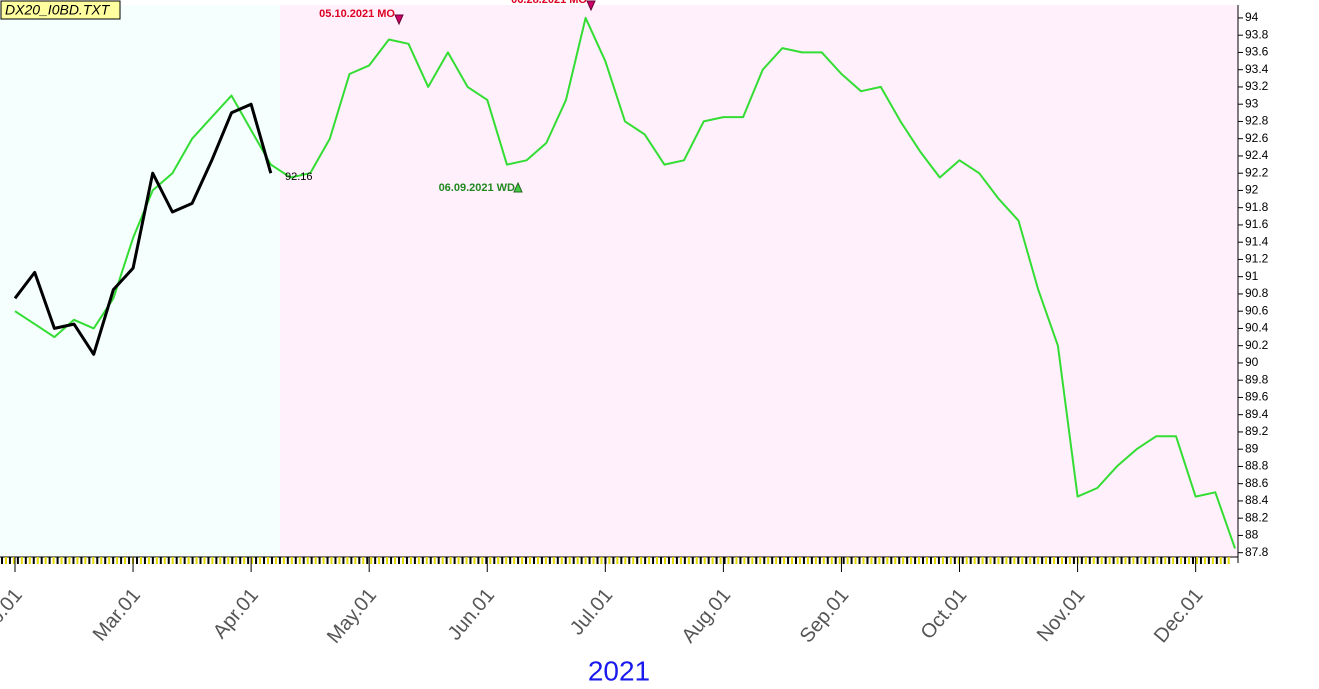 The image size is (1319, 689). What do you see at coordinates (825, 615) in the screenshot?
I see `x-tick-label: Sep.01` at bounding box center [825, 615].